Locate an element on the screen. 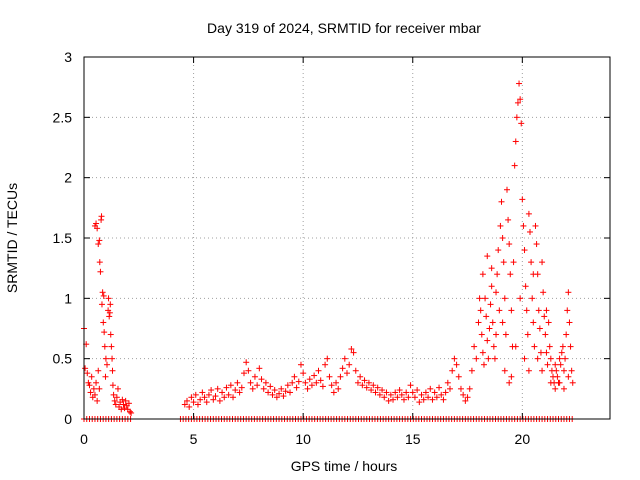  y-tick-label: 0.5 is located at coordinates (63, 359).